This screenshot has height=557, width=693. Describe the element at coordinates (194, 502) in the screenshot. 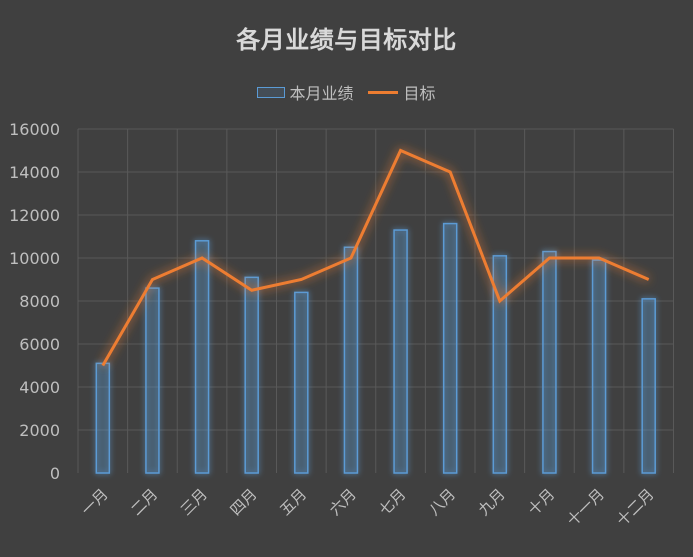

I see `x-tick-label: 三月` at that location.